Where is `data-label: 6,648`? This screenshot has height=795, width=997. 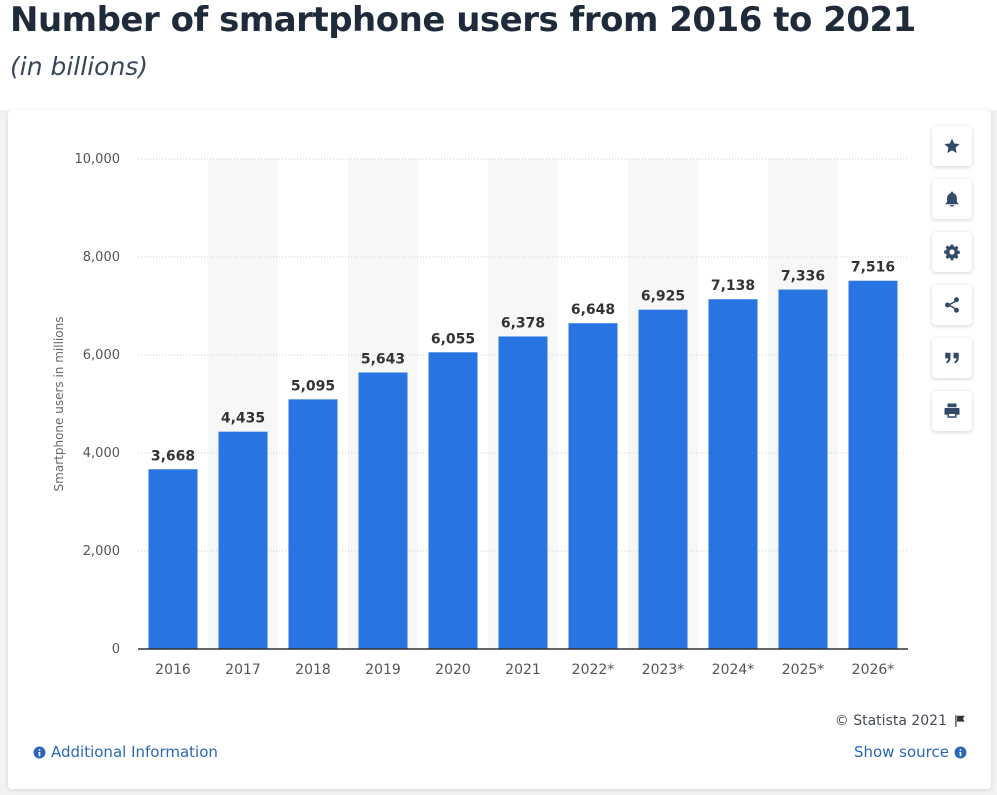
data-label: 6,648 is located at coordinates (593, 310).